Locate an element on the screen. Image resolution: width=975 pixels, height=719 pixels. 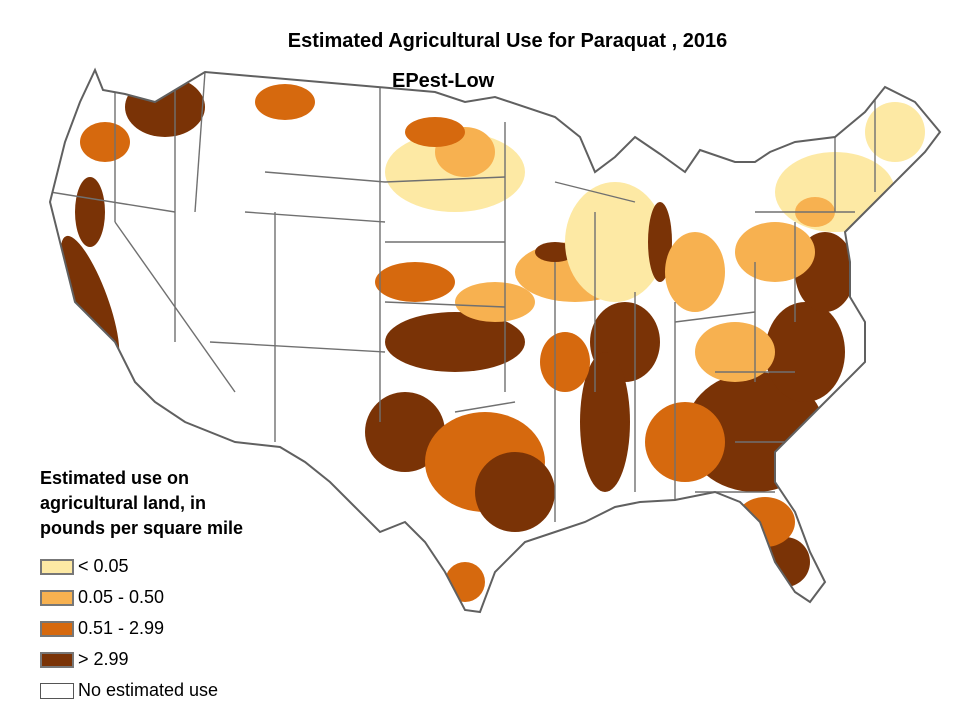
legend-label: No estimated use is located at coordinates (148, 690).